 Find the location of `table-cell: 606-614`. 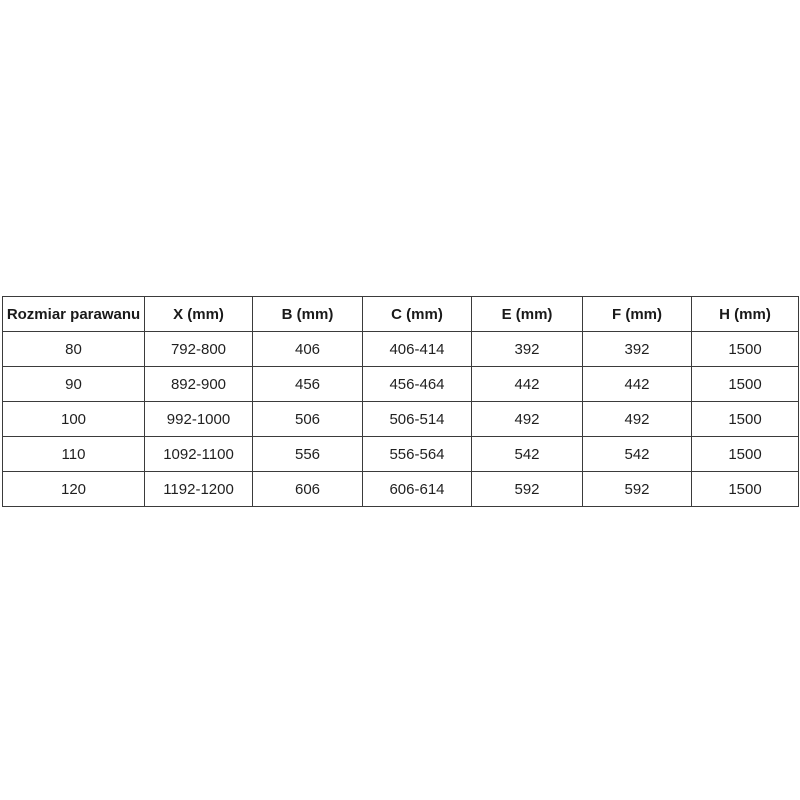

table-cell: 606-614 is located at coordinates (417, 489).